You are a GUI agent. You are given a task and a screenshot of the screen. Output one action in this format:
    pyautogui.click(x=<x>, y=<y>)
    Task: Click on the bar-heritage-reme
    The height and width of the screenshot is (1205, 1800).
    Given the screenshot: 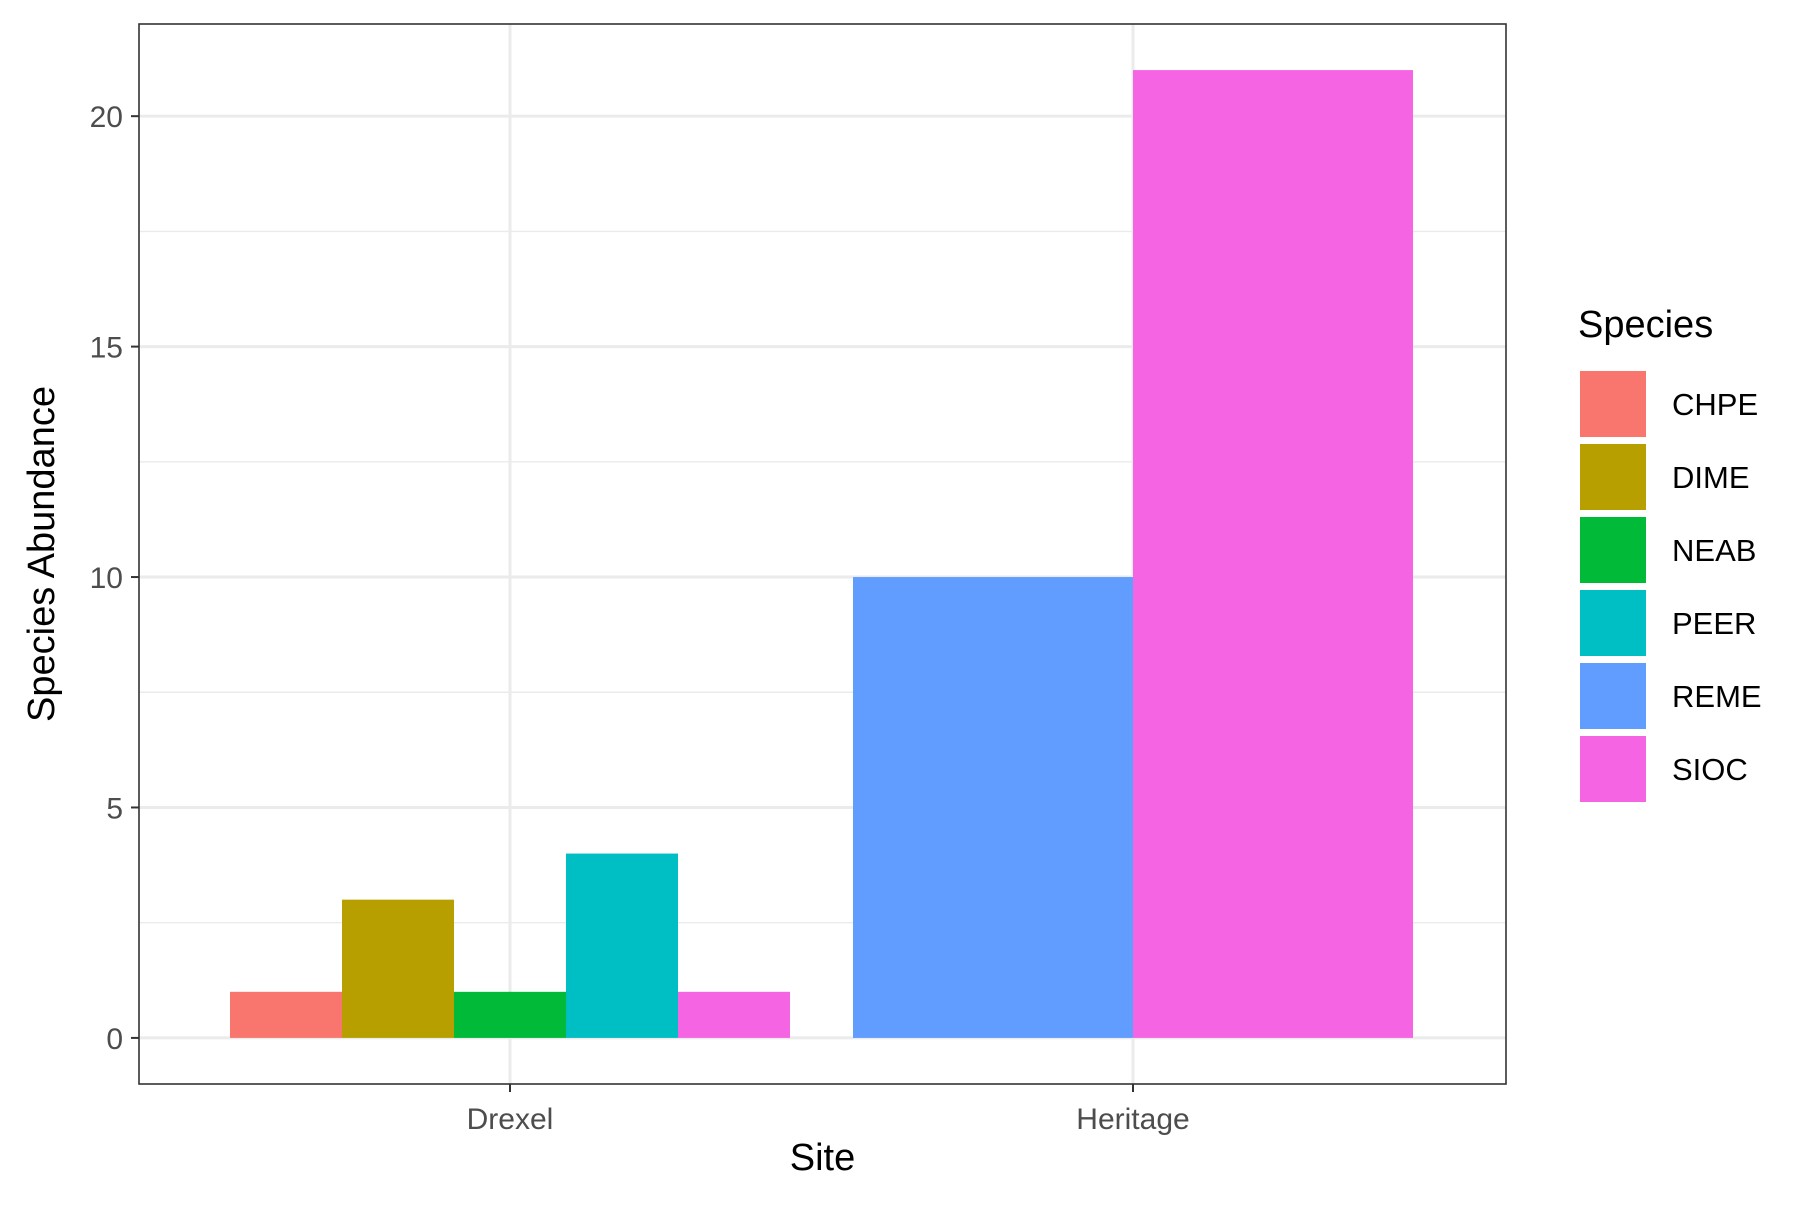 What is the action you would take?
    pyautogui.click(x=993, y=807)
    